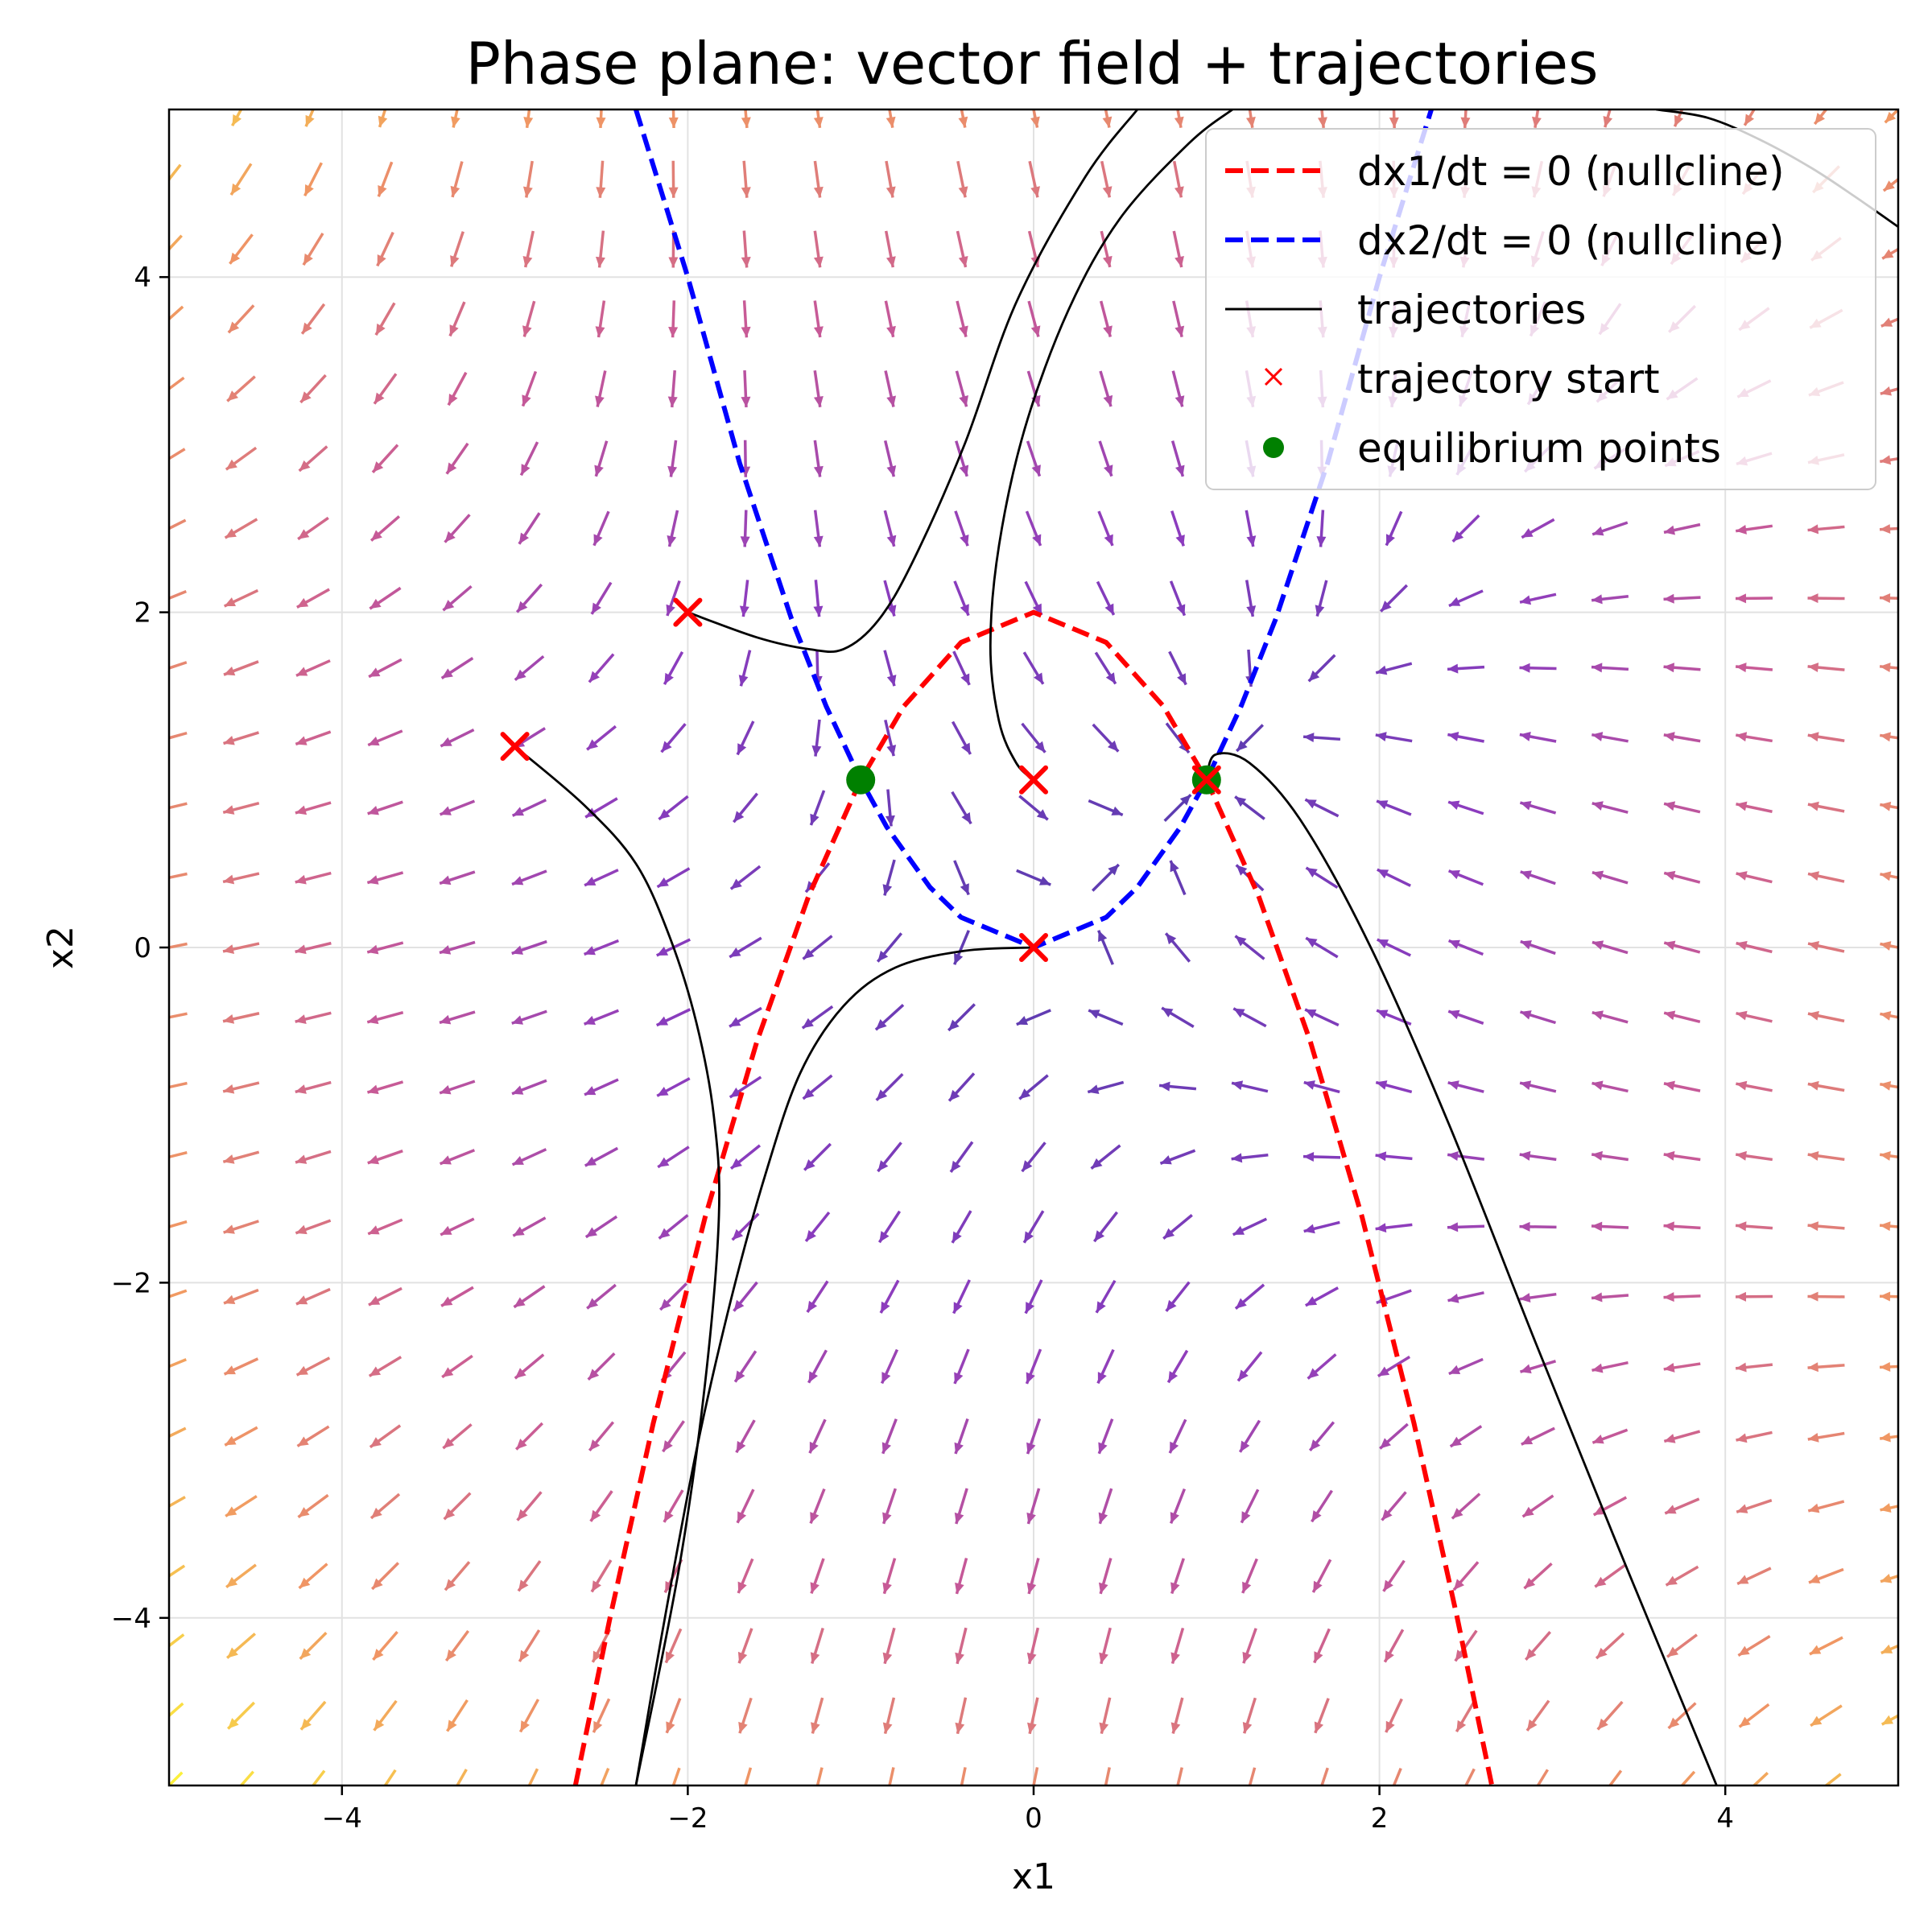 The height and width of the screenshot is (1932, 1932). I want to click on y-tick-label: −4, so click(131, 1619).